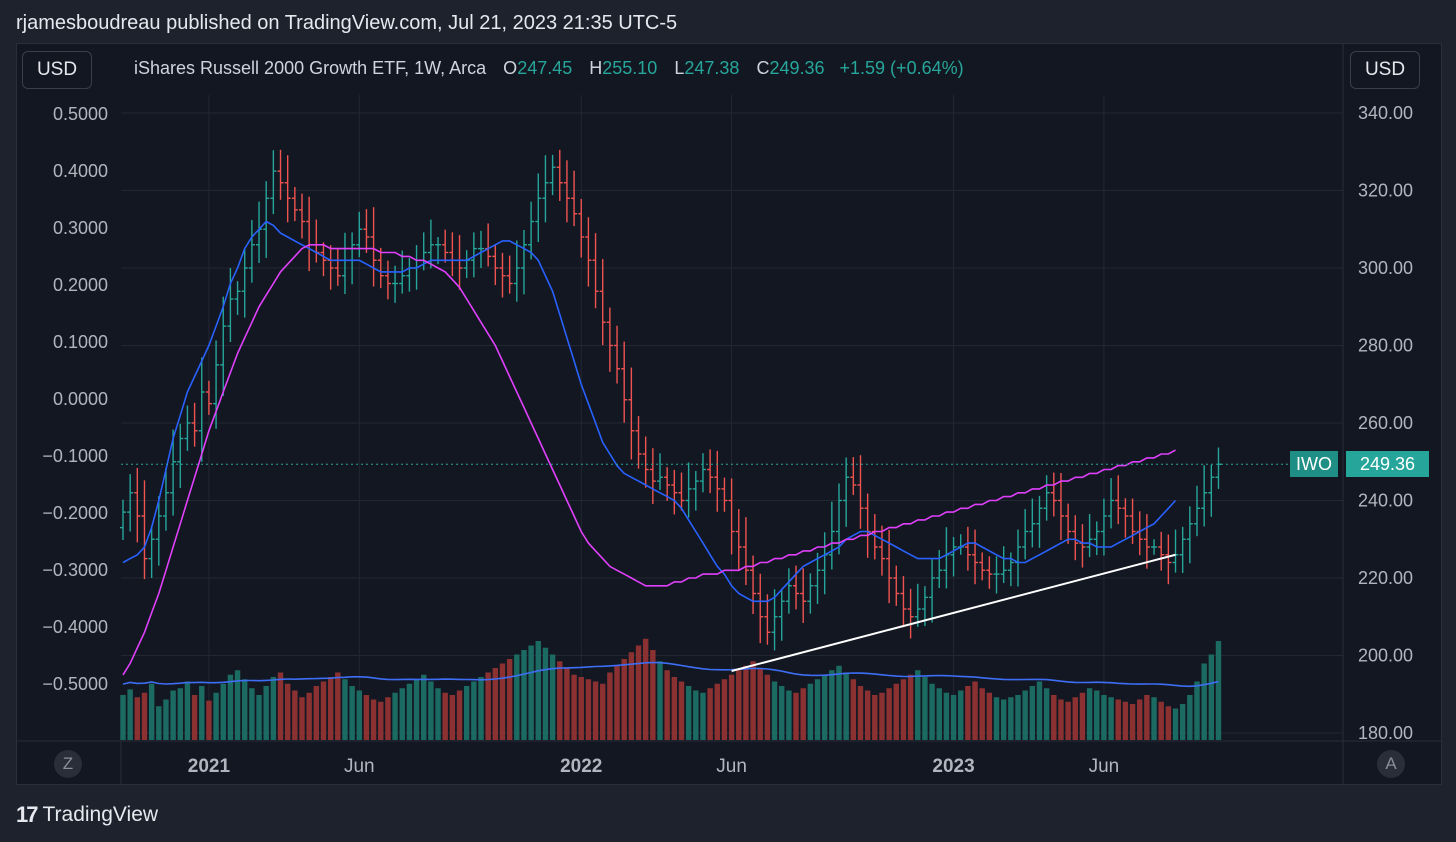  What do you see at coordinates (953, 612) in the screenshot?
I see `trendline` at bounding box center [953, 612].